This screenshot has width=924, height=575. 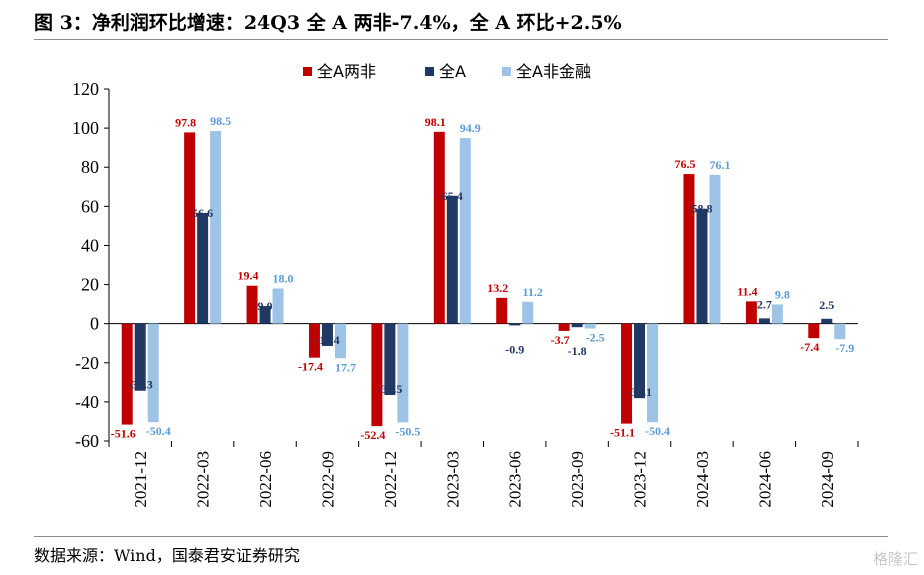 What do you see at coordinates (328, 23) in the screenshot?
I see `chart-title: 图 3：净利润环比增速：24Q3 全 A 两非-7.4%，全 A 环比+2.5%` at bounding box center [328, 23].